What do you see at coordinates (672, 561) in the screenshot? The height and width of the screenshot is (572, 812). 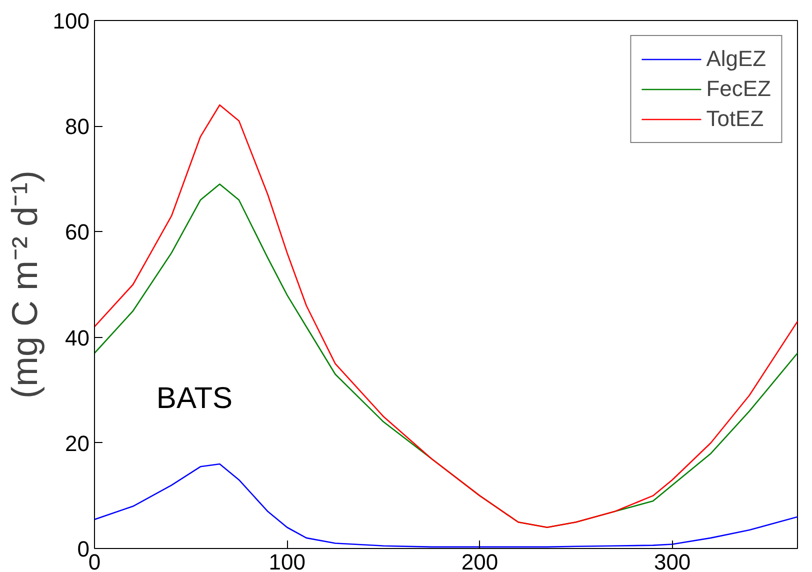 I see `x-tick-label: 300` at bounding box center [672, 561].